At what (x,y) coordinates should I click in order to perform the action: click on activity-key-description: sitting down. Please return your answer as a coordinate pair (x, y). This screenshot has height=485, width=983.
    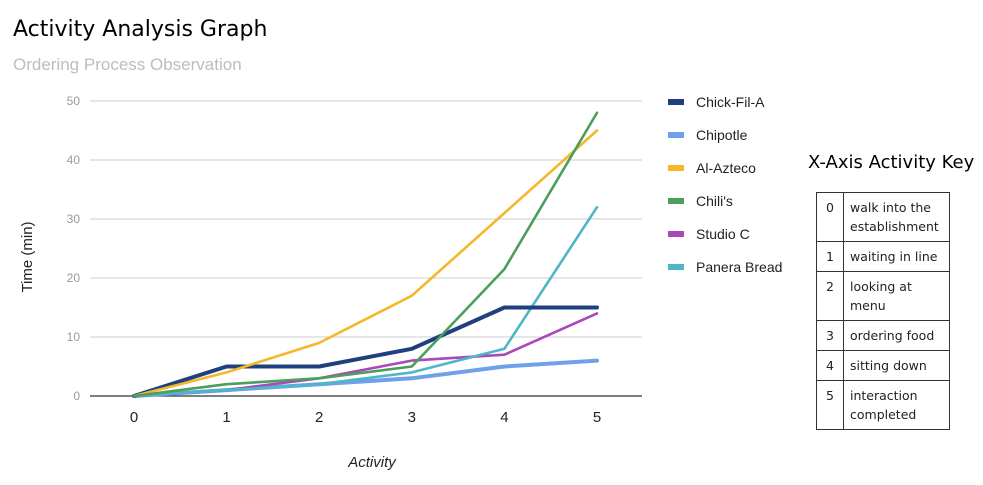
    Looking at the image, I should click on (896, 365).